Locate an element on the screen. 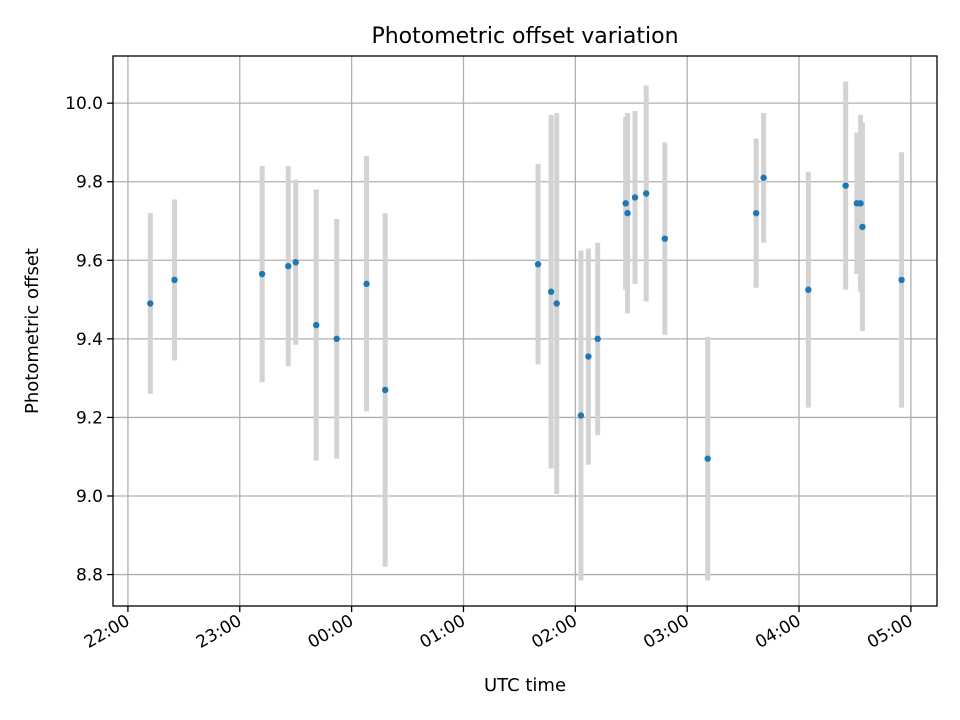 The height and width of the screenshot is (720, 960). x-tick-label: 05:00 is located at coordinates (890, 632).